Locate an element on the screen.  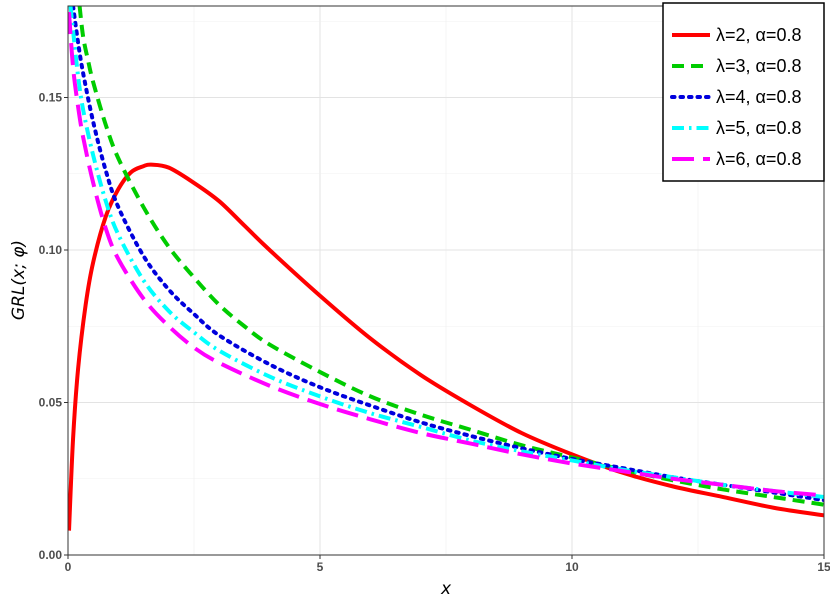
x-tick-label: 15 is located at coordinates (823, 567).